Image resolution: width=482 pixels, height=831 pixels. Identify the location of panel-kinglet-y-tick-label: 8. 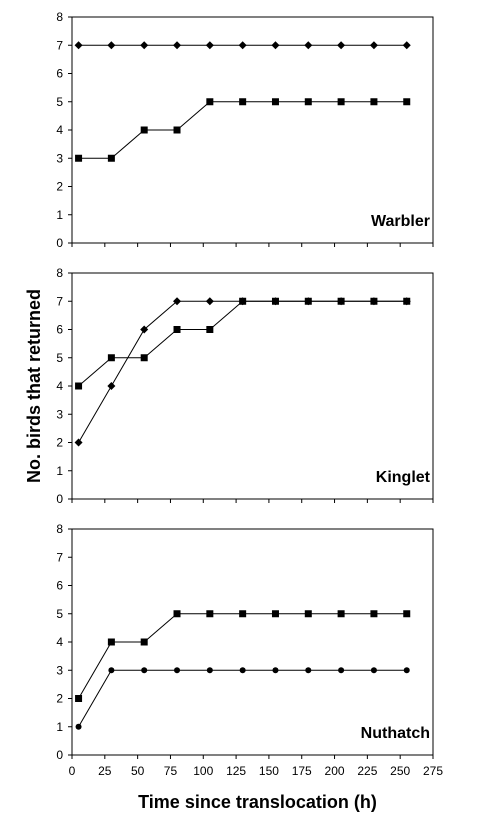
(59, 273).